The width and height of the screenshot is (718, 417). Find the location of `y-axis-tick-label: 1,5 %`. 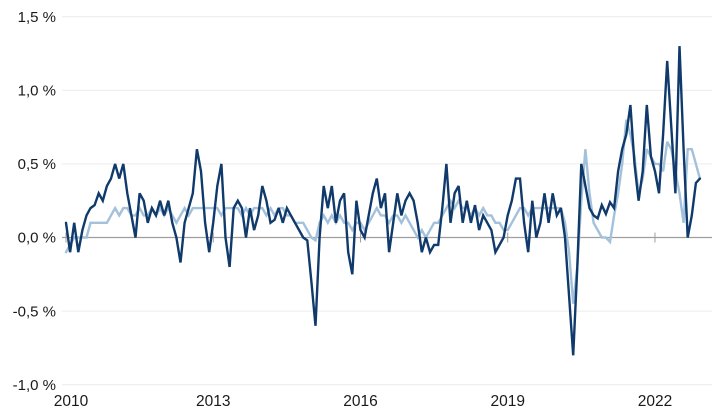

y-axis-tick-label: 1,5 % is located at coordinates (37, 17).